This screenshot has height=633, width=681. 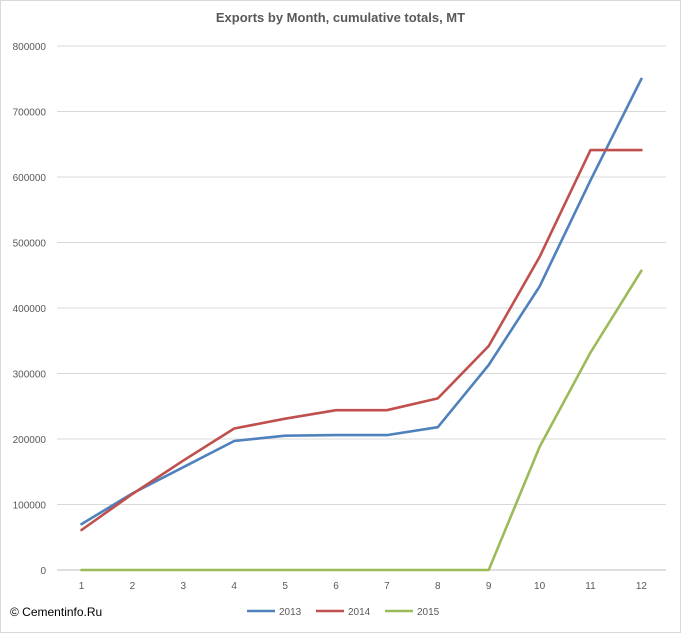 I want to click on x-tick-label: 12, so click(x=642, y=586).